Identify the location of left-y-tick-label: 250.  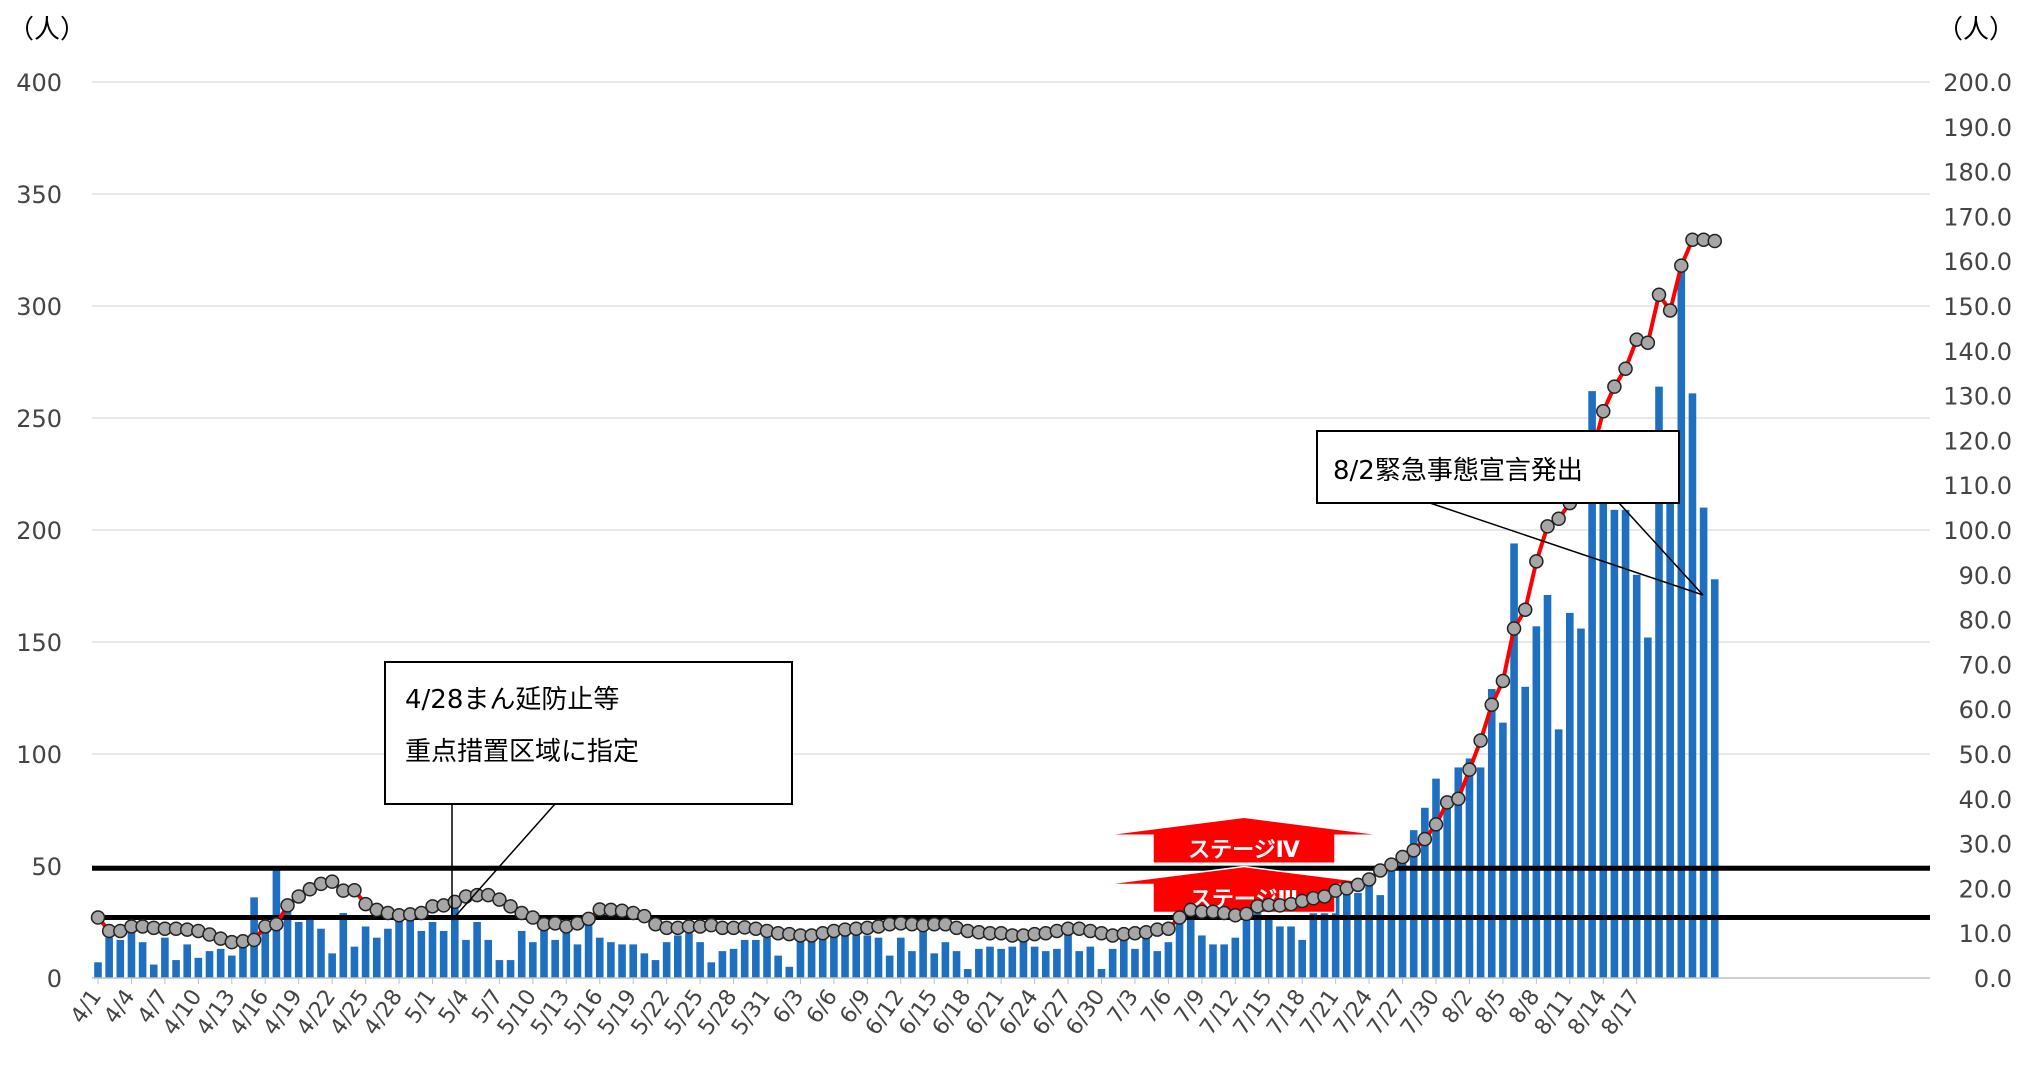
(39, 419).